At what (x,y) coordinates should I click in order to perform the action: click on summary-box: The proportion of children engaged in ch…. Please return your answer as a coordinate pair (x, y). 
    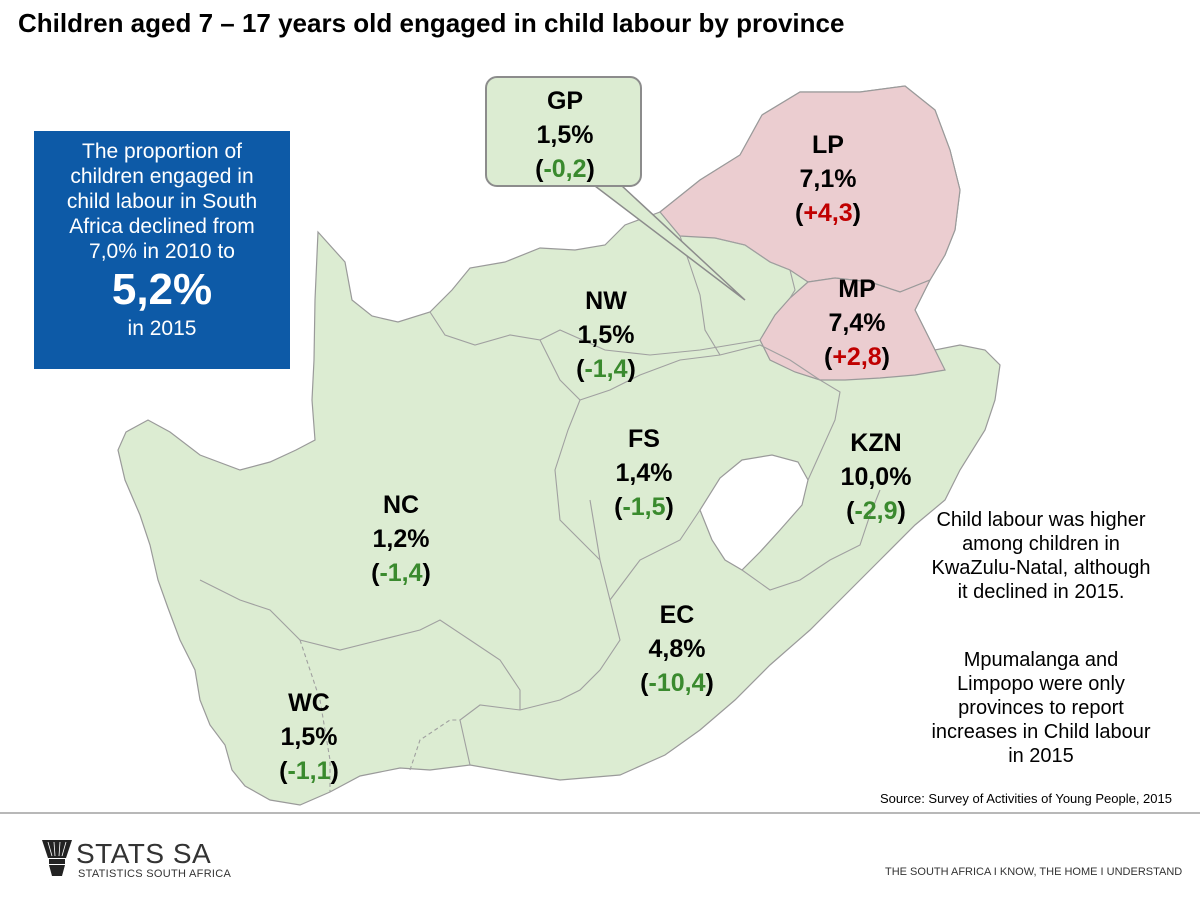
    Looking at the image, I should click on (162, 250).